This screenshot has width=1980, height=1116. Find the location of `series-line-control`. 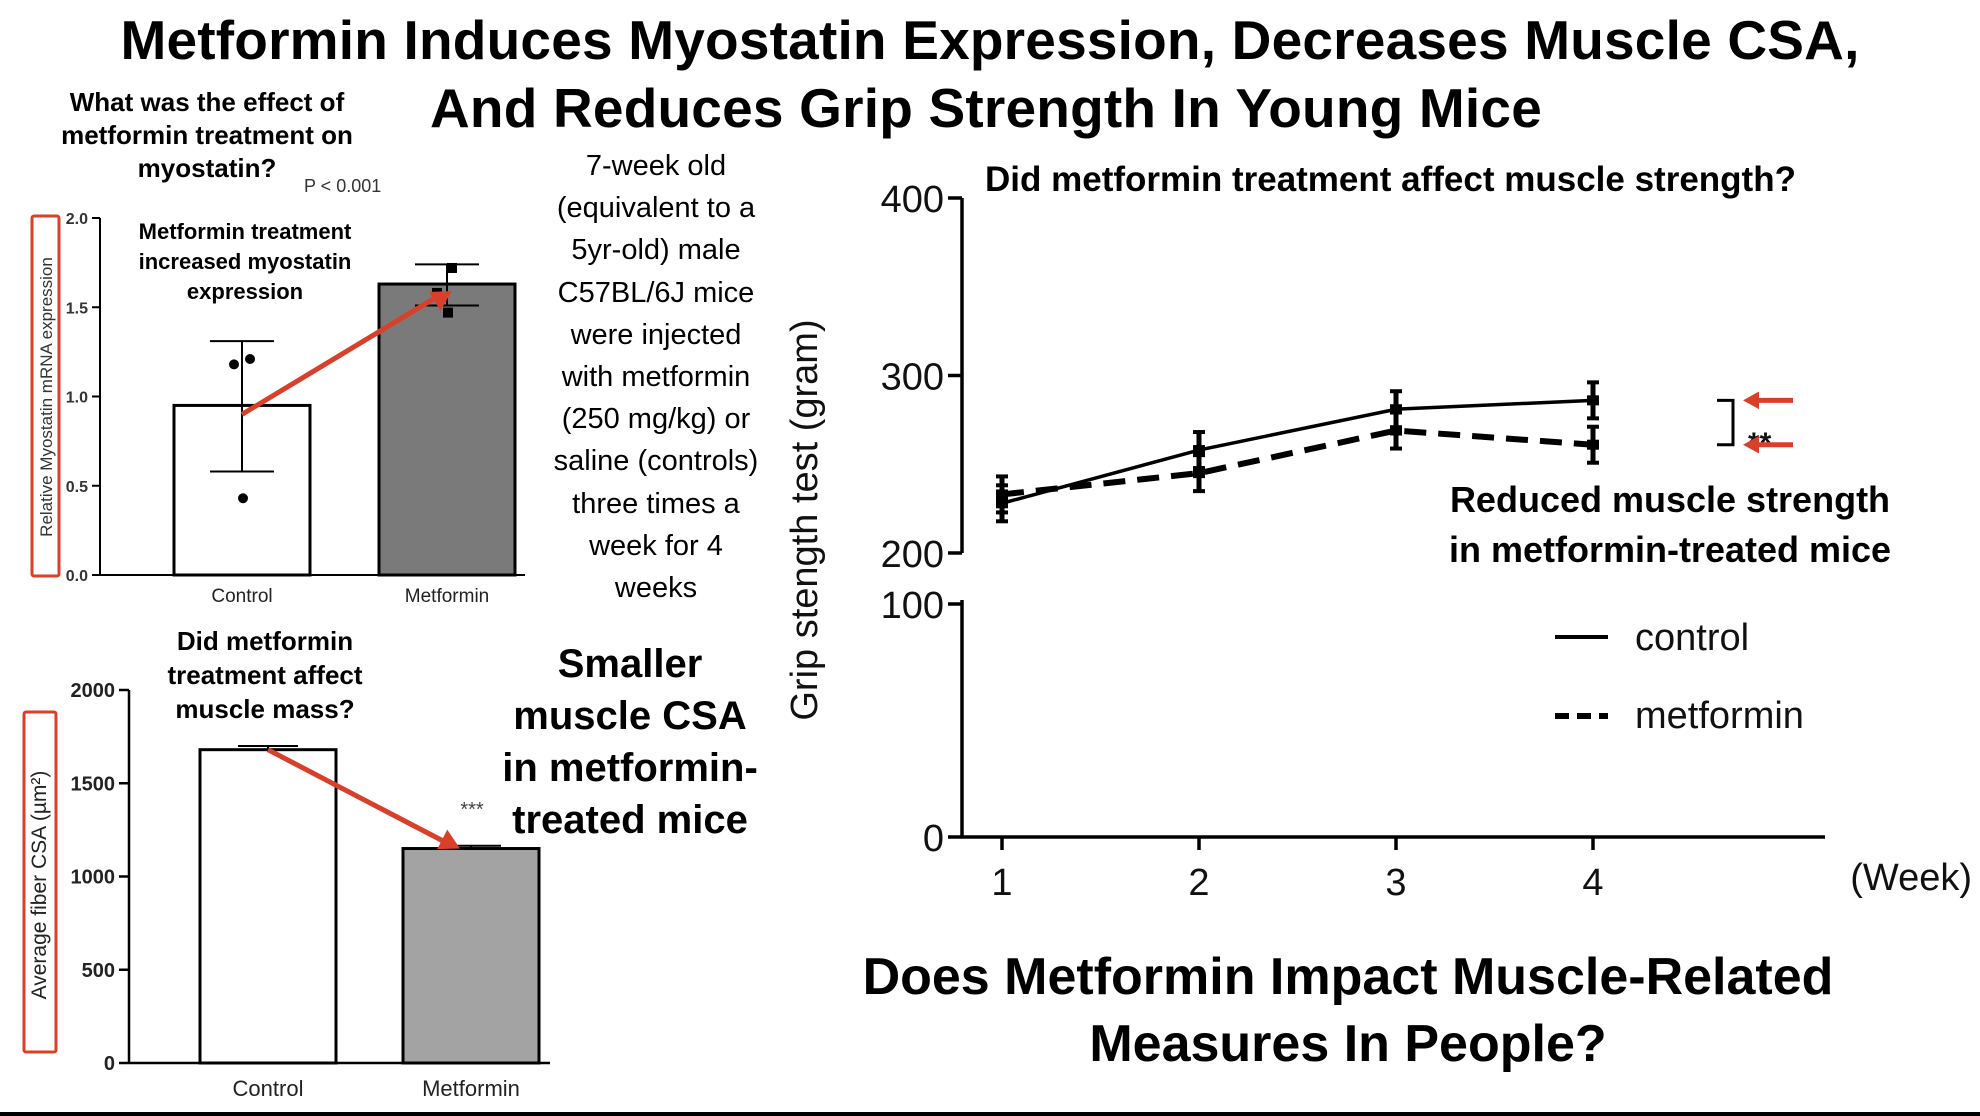

series-line-control is located at coordinates (1297, 451).